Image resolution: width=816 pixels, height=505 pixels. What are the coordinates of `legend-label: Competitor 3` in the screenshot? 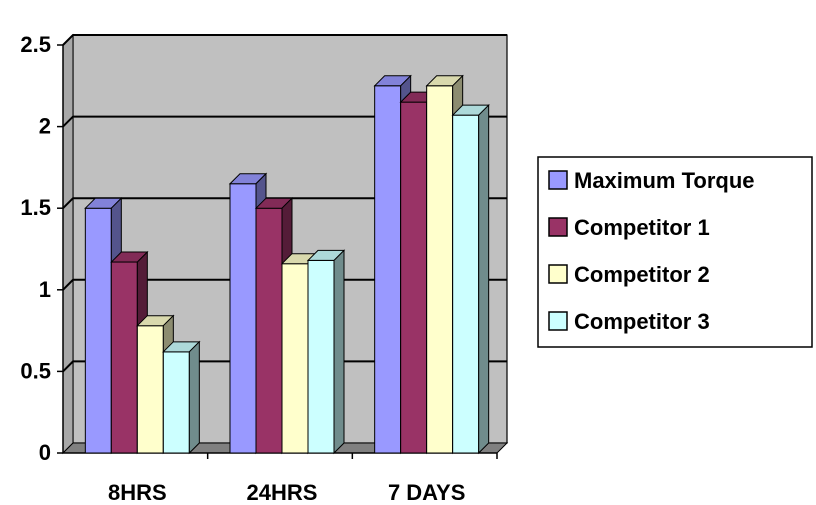 It's located at (642, 321).